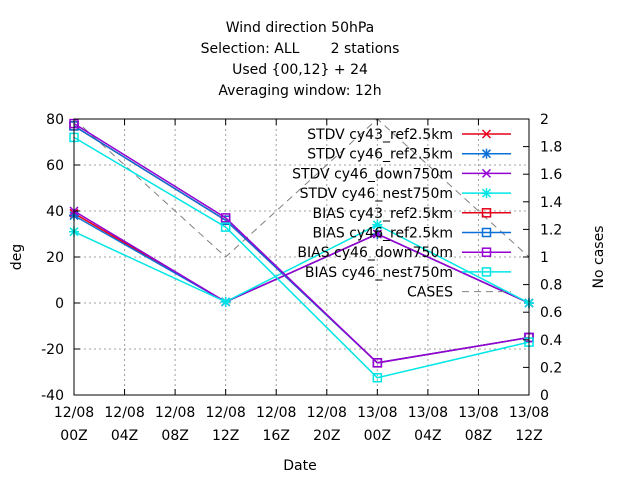 The height and width of the screenshot is (480, 640). Describe the element at coordinates (375, 253) in the screenshot. I see `legend-label: BIAS cy46_down750m` at that location.